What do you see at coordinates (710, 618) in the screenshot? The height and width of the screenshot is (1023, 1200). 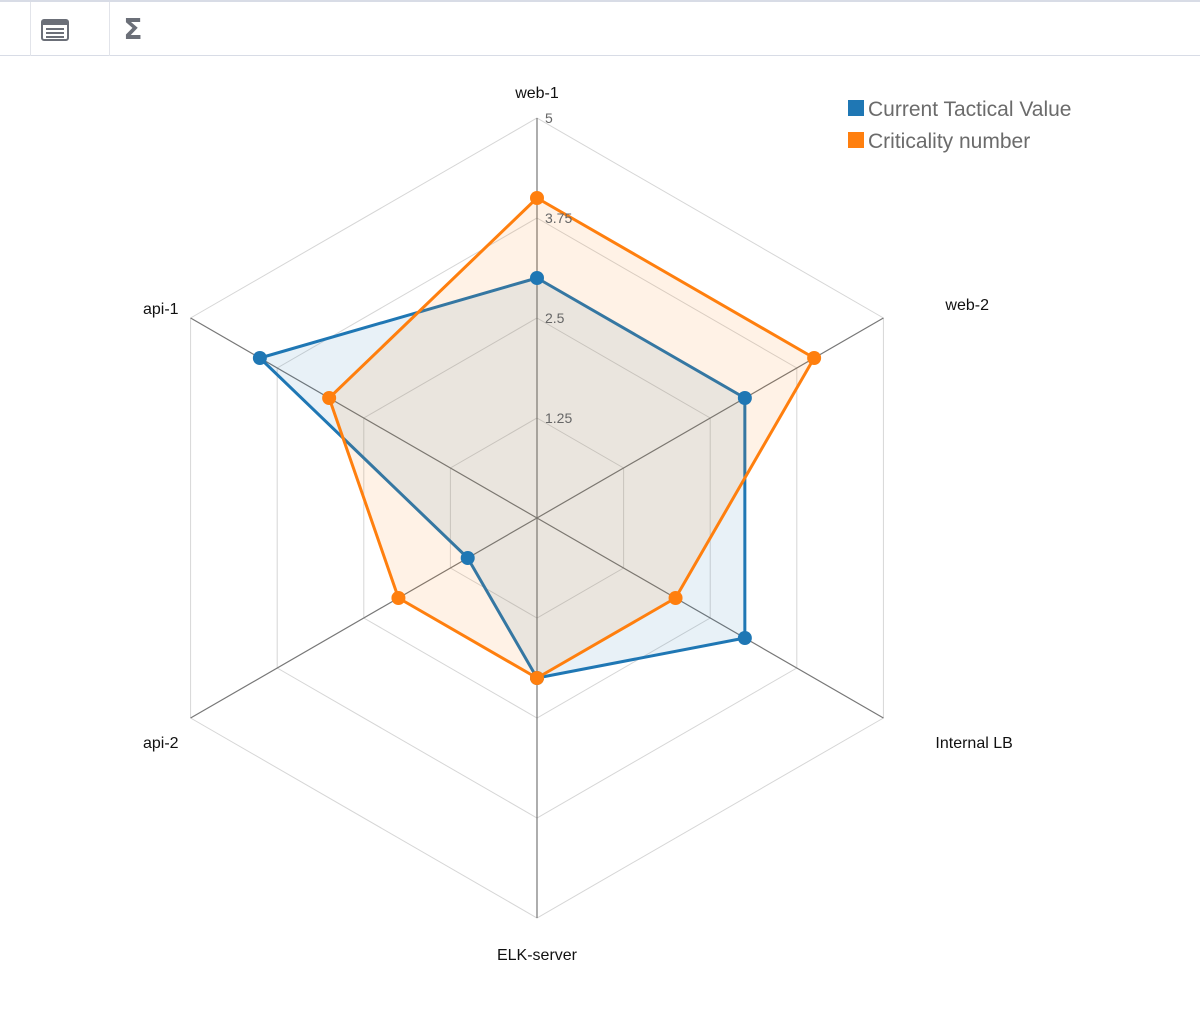 I see `axis-line-internal-lb` at bounding box center [710, 618].